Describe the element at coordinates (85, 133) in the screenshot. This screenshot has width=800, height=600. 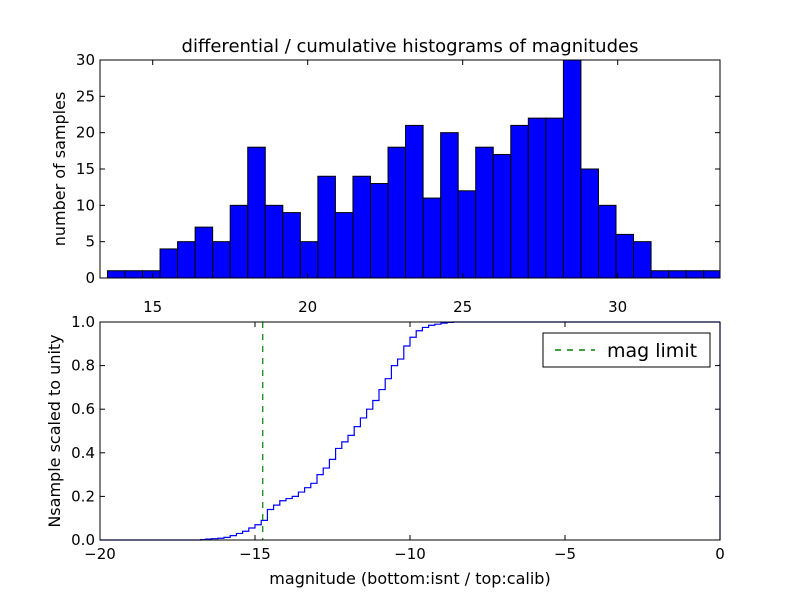
I see `top-y-tick-label: 20` at that location.